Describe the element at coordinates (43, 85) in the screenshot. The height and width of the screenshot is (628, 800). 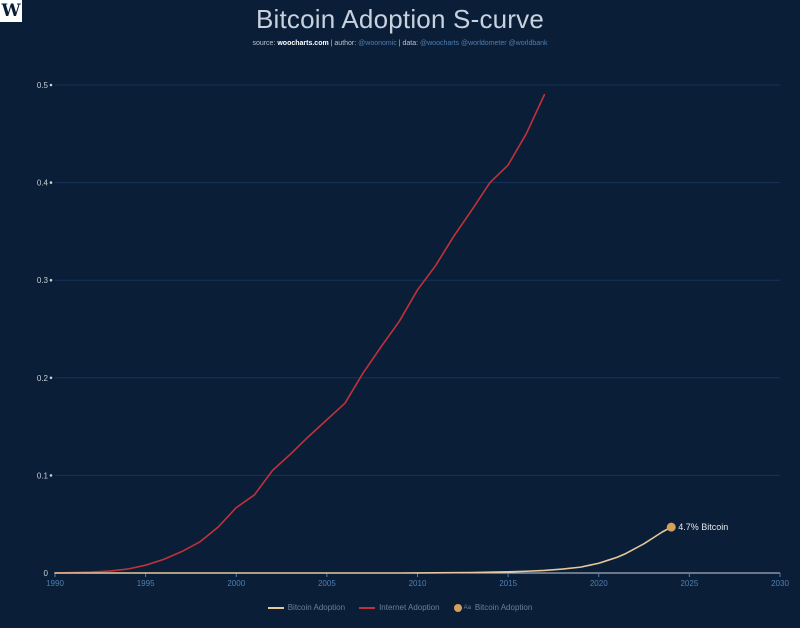
I see `y-tick-label: 0.5` at that location.